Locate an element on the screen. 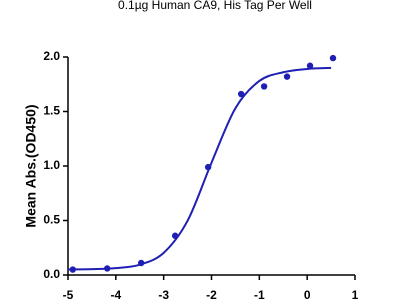 The width and height of the screenshot is (400, 300). x-tick-label: 1 is located at coordinates (355, 294).